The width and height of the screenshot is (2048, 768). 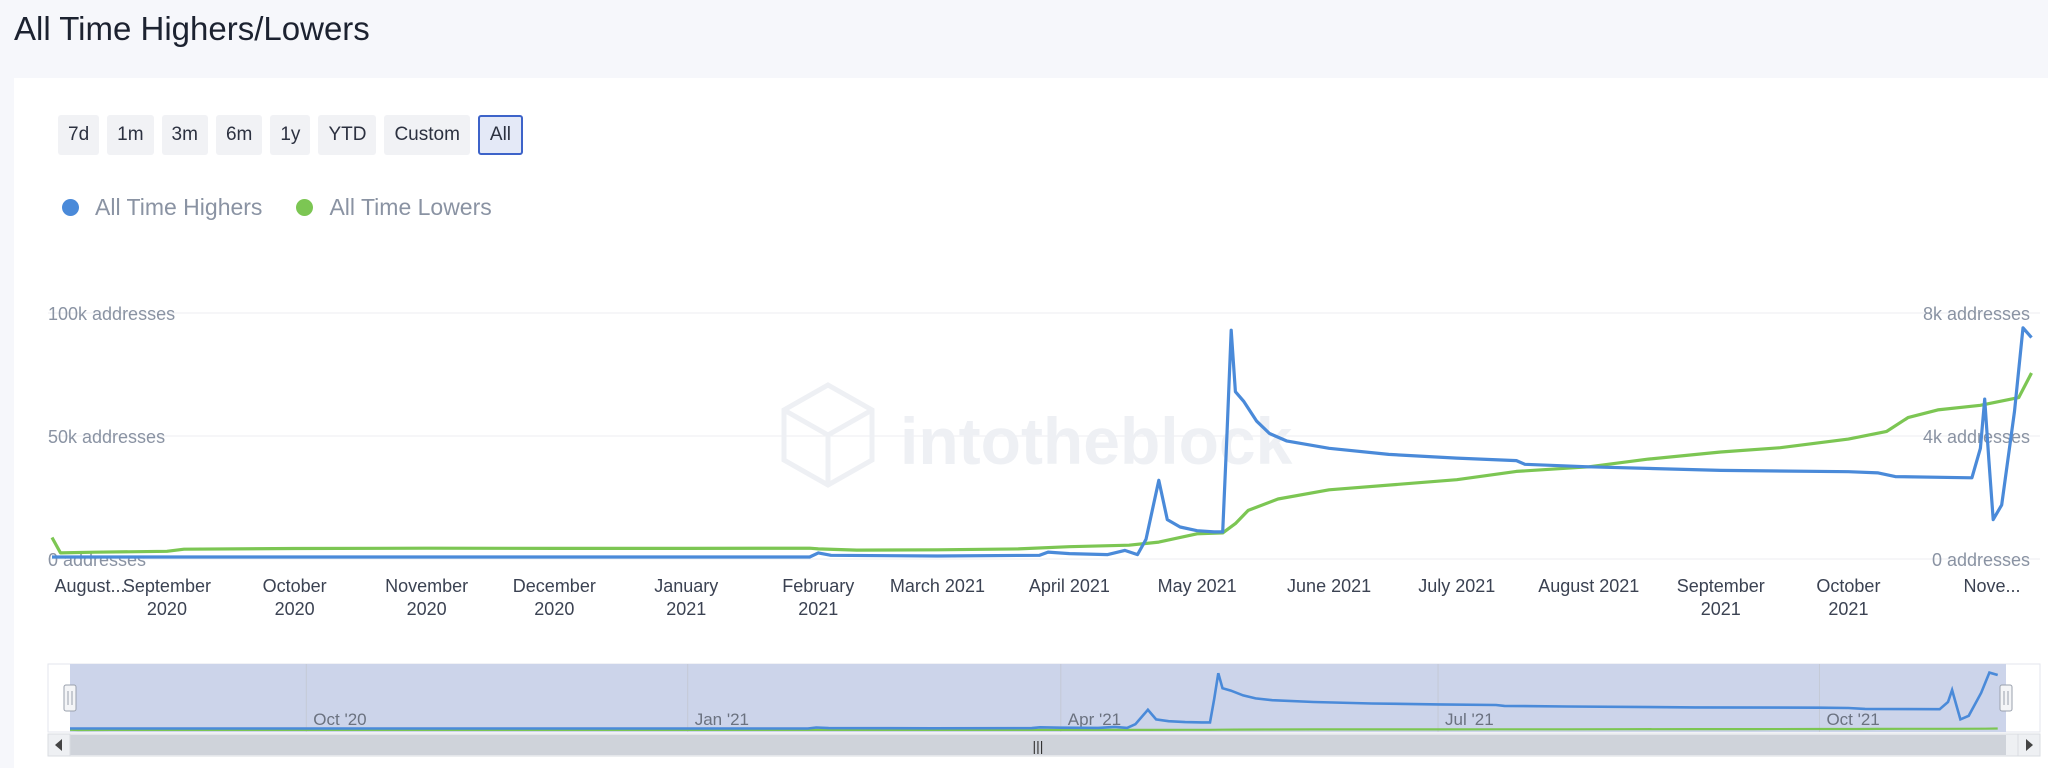 I want to click on range-button-1m: 1m, so click(x=130, y=135).